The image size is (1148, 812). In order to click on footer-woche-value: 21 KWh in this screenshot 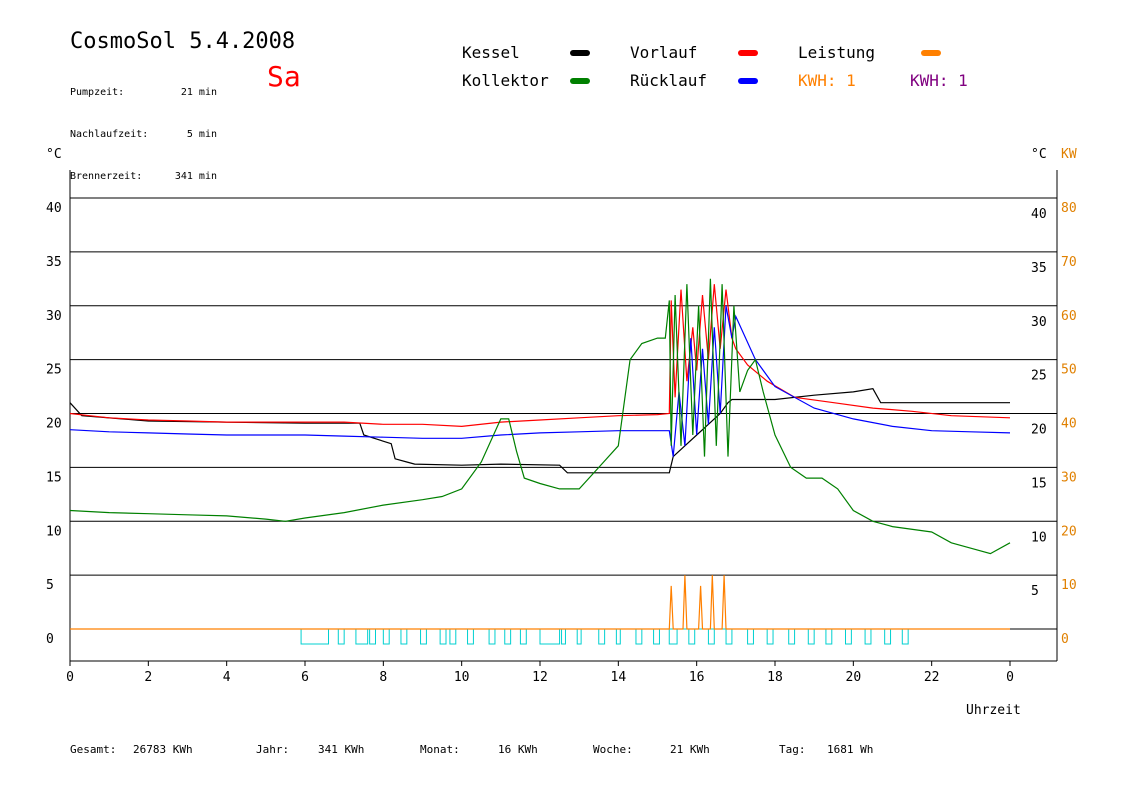, I will do `click(690, 749)`.